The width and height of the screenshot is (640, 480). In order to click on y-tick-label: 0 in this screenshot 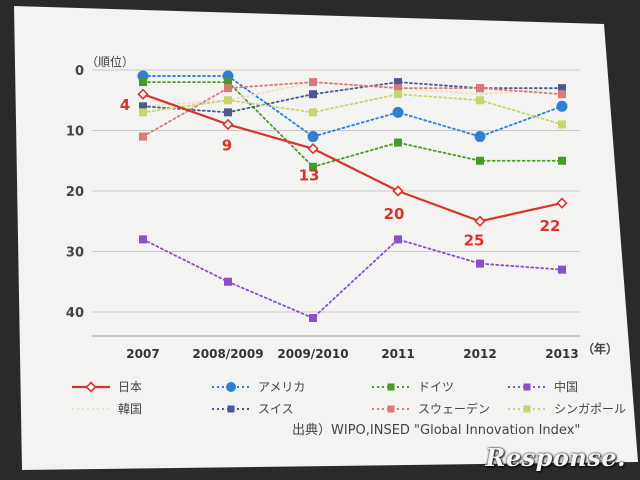, I will do `click(79, 71)`.